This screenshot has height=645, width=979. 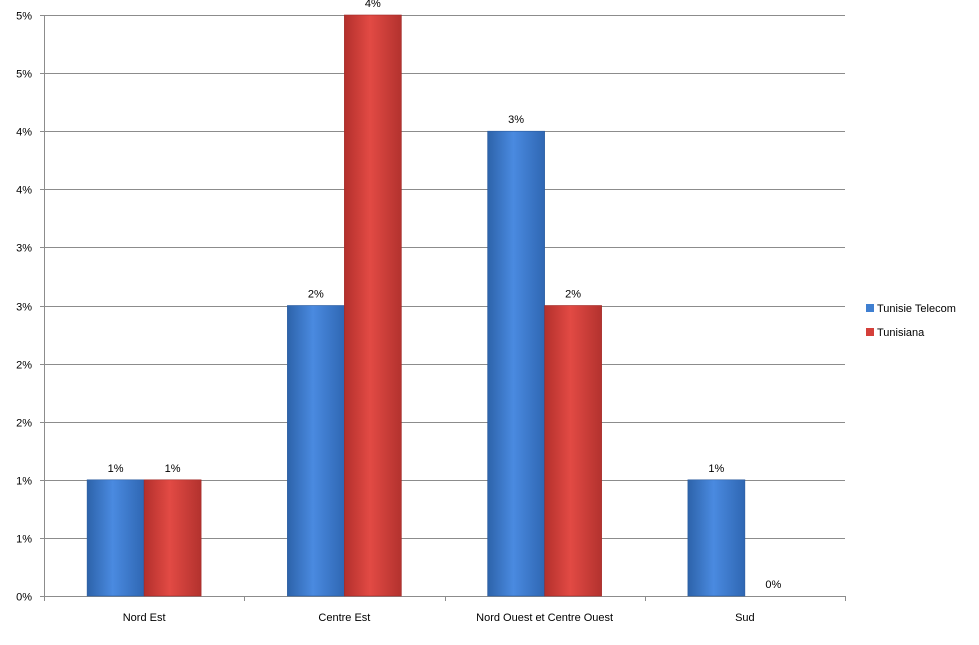 I want to click on x-category-label: Nord Ouest et Centre Ouest, so click(x=544, y=618).